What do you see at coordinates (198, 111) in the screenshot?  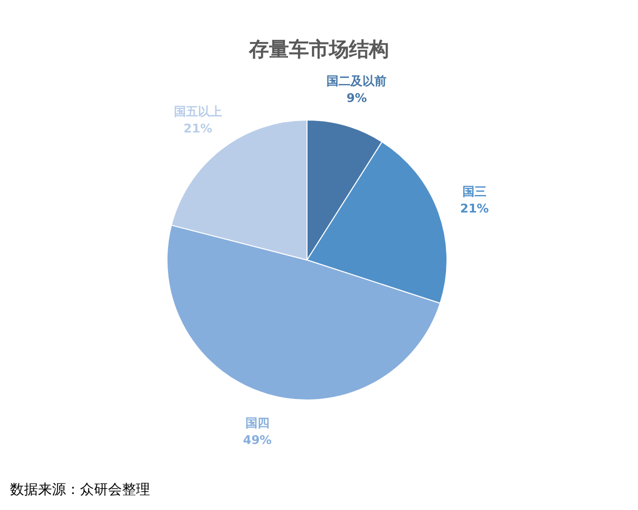 I see `slice-label: 国五以上` at bounding box center [198, 111].